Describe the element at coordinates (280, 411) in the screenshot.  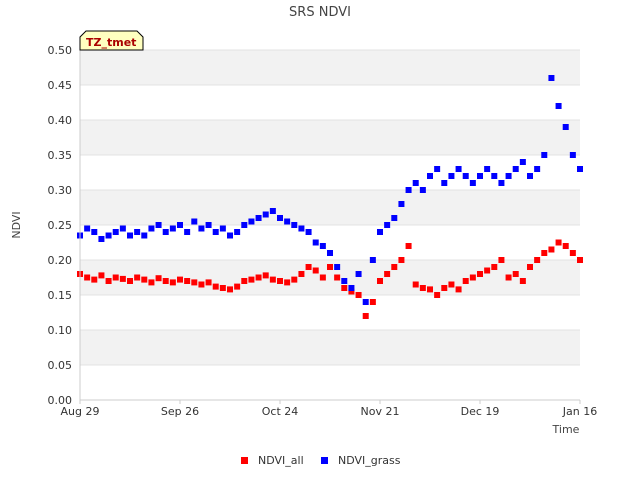
I see `x-tick-label: Oct 24` at that location.